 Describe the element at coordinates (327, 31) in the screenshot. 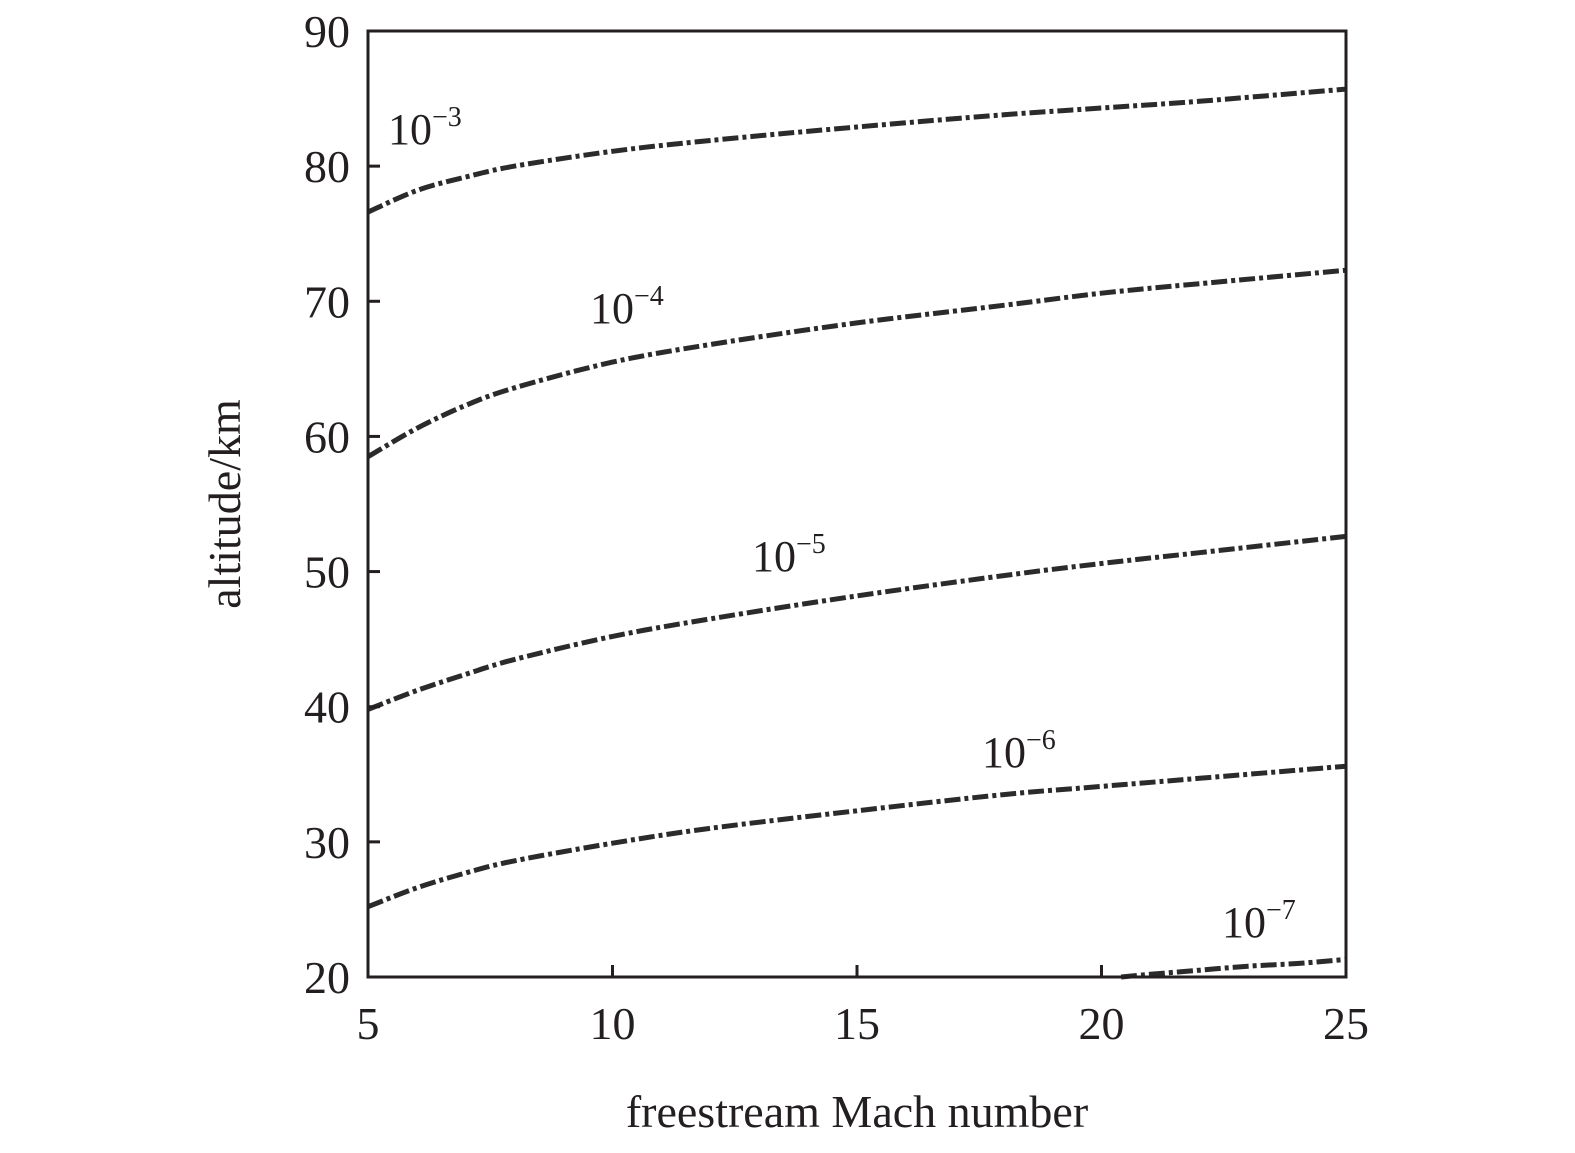

I see `y-tick-label: 90` at that location.